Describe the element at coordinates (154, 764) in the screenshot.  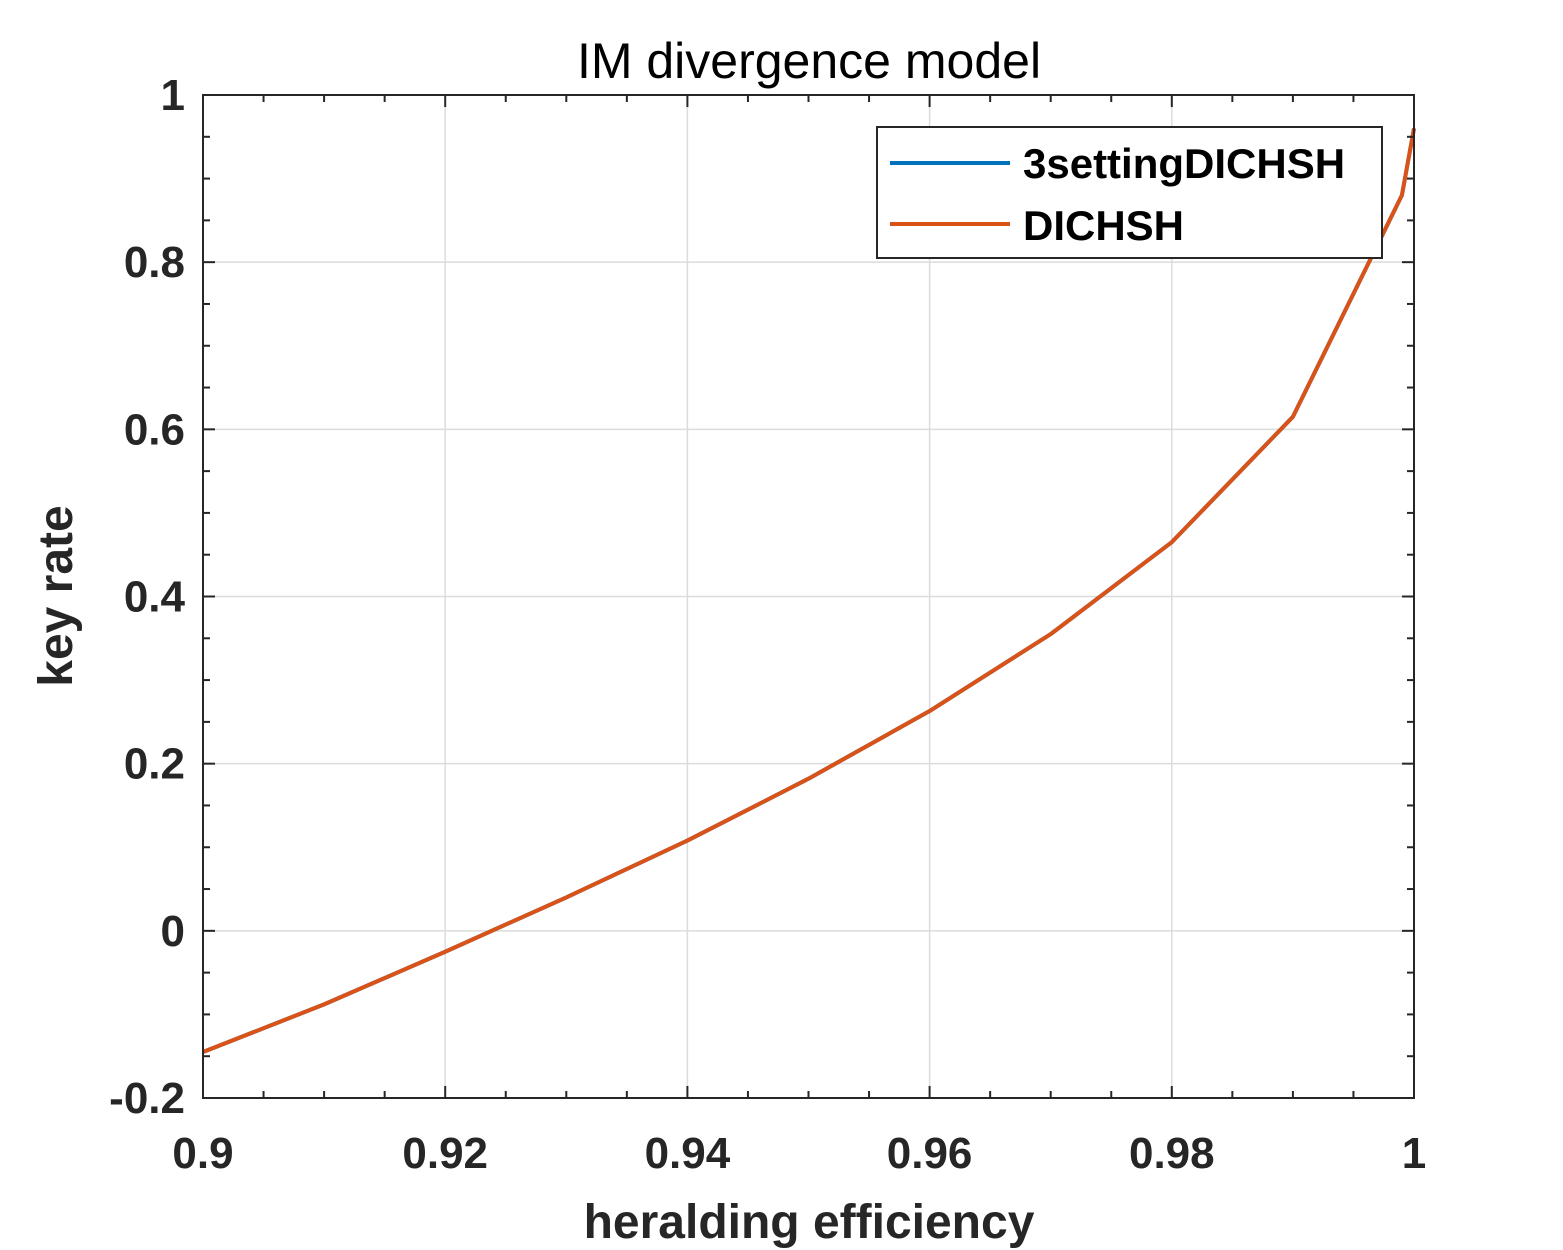
I see `y-tick-label: 0.2` at that location.